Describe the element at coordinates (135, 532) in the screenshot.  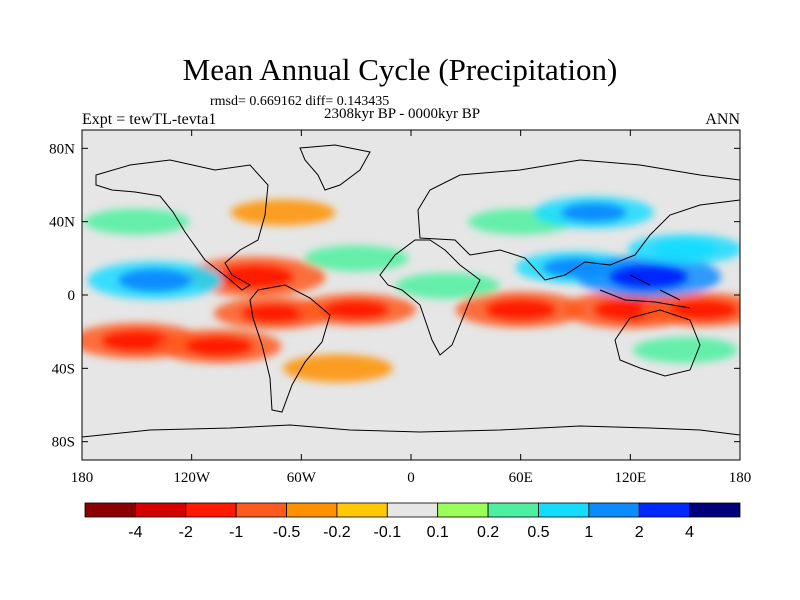
I see `colorbar-label-0: -4` at that location.